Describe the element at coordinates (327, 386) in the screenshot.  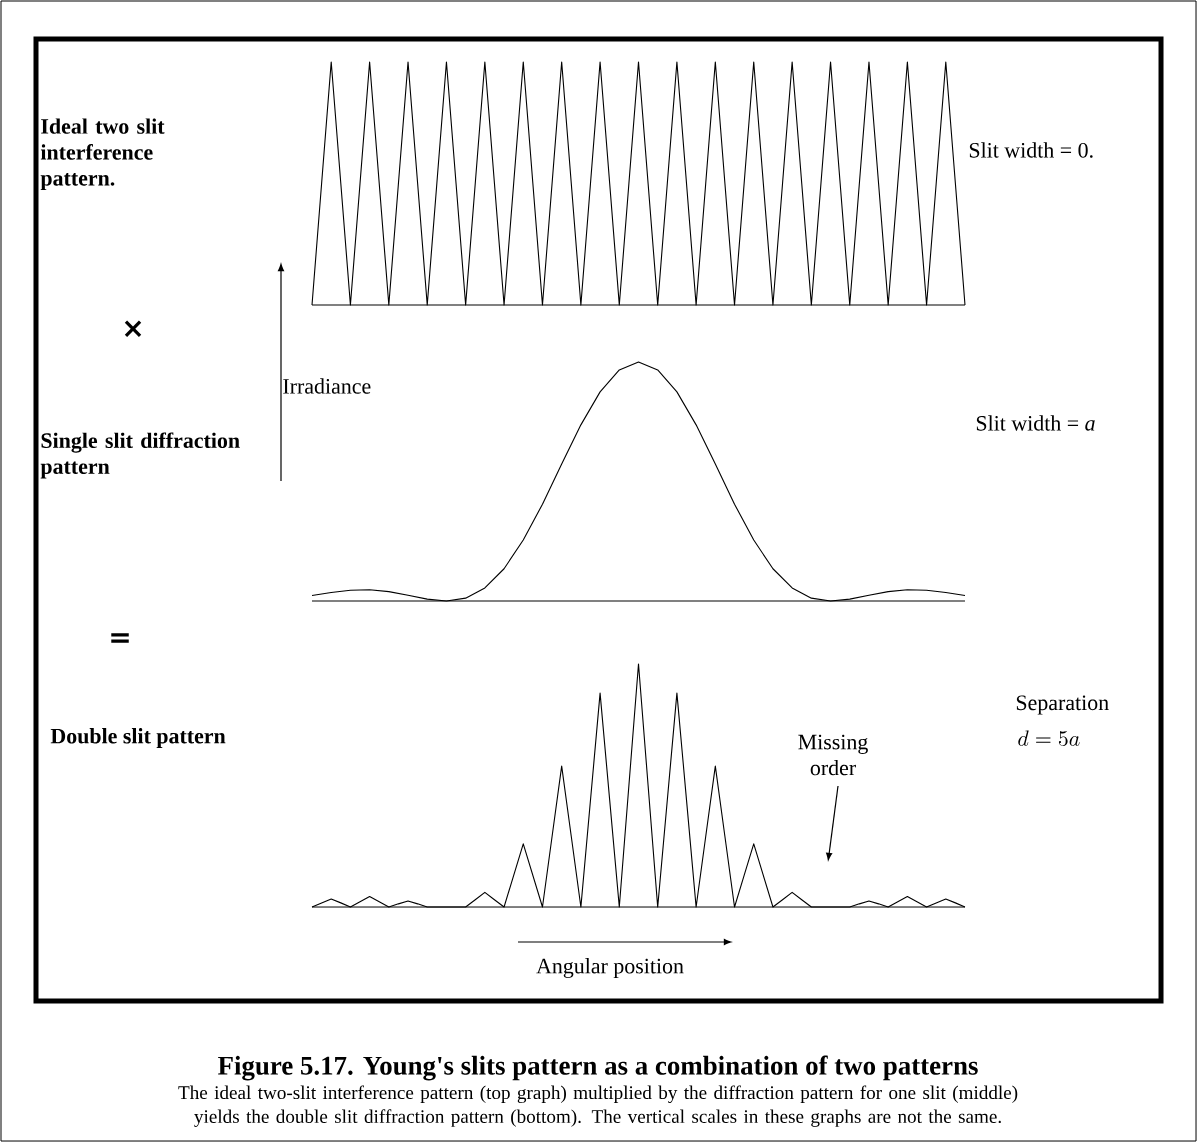
I see `y-axis-title: Irradiance` at that location.